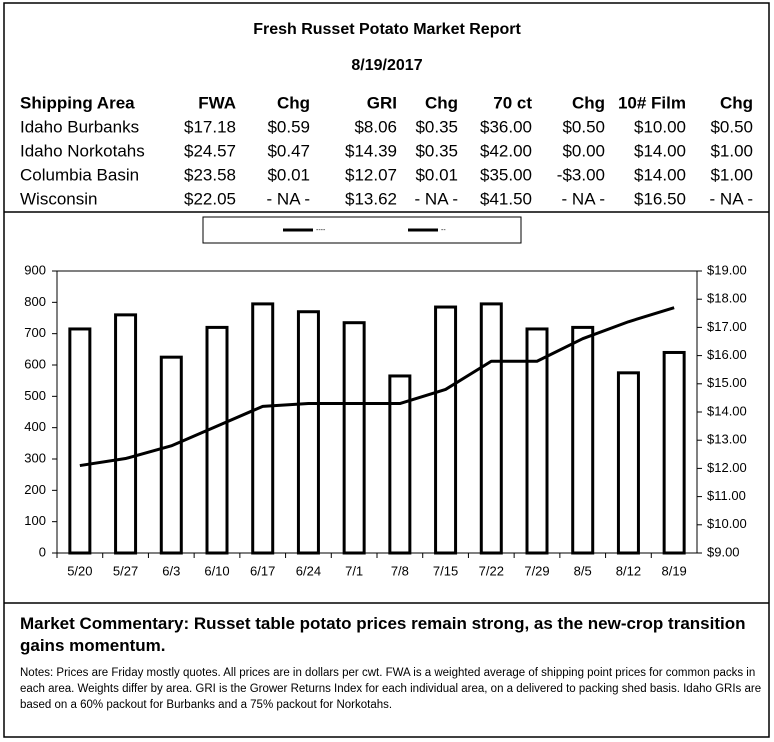  I want to click on table-cell: $23.58, so click(210, 174).